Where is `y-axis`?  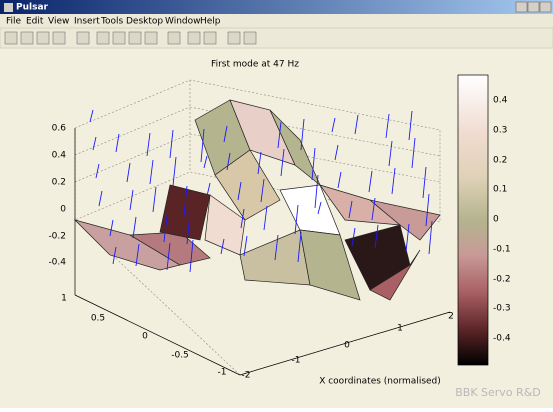 y-axis is located at coordinates (157, 335).